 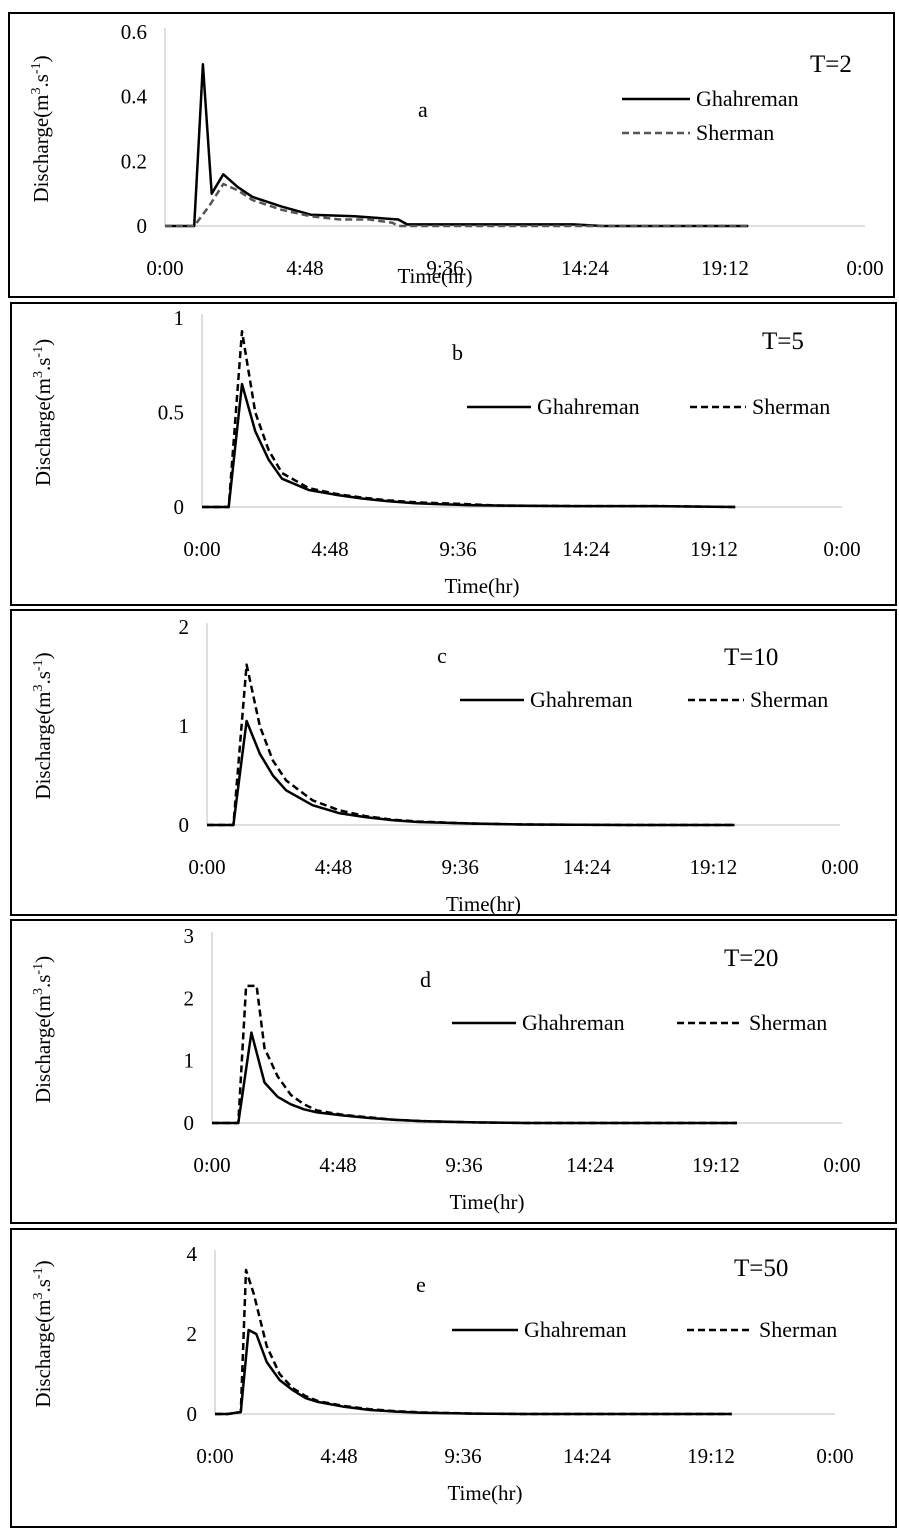 What do you see at coordinates (783, 341) in the screenshot?
I see `return-period-label: T=5` at bounding box center [783, 341].